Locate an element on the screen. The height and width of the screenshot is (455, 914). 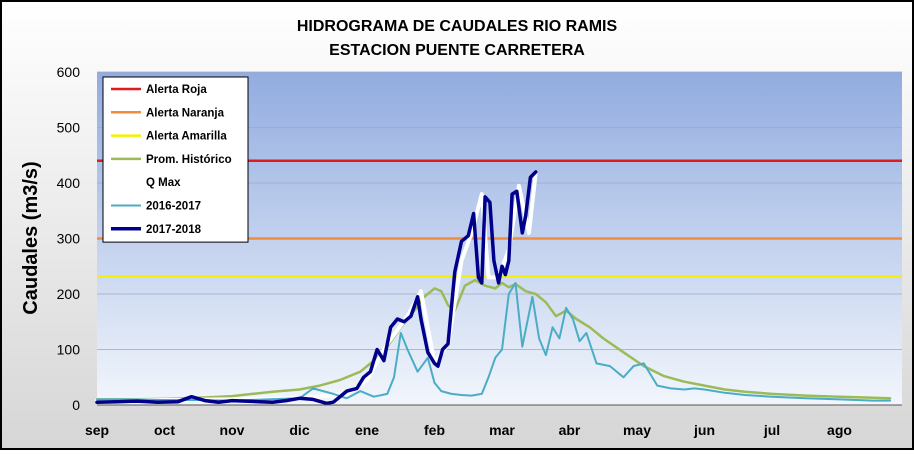
chart-title-line1: HIDROGRAMA DE CAUDALES RIO RAMIS is located at coordinates (457, 26).